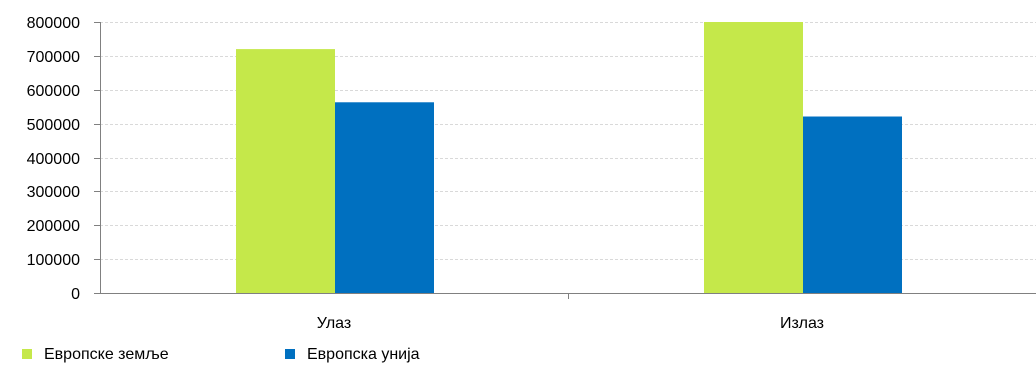 Image resolution: width=1036 pixels, height=370 pixels. I want to click on legend-label: Европска унија, so click(363, 354).